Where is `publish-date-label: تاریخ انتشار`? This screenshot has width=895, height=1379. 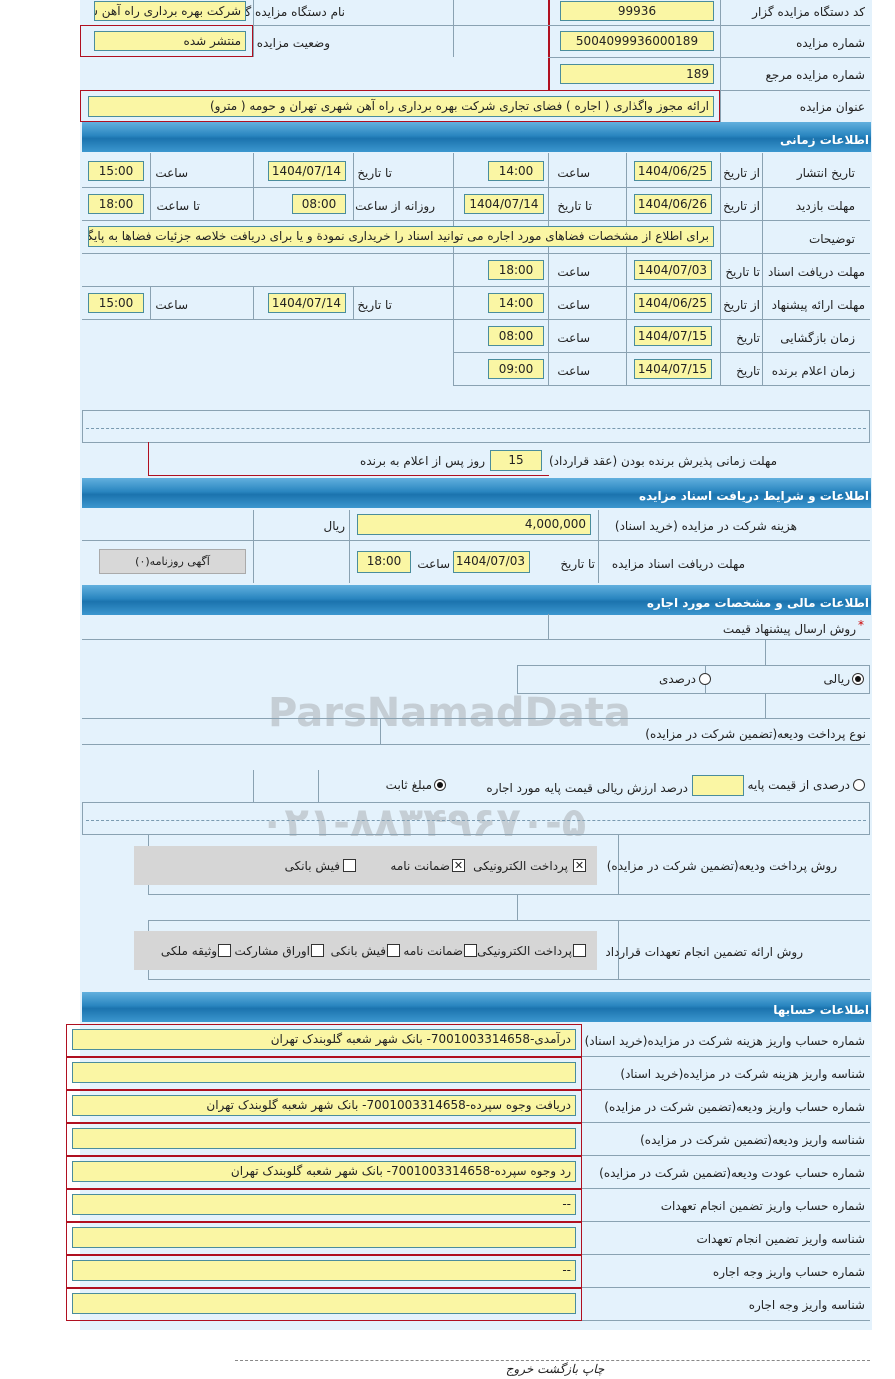 publish-date-label: تاریخ انتشار is located at coordinates (825, 173).